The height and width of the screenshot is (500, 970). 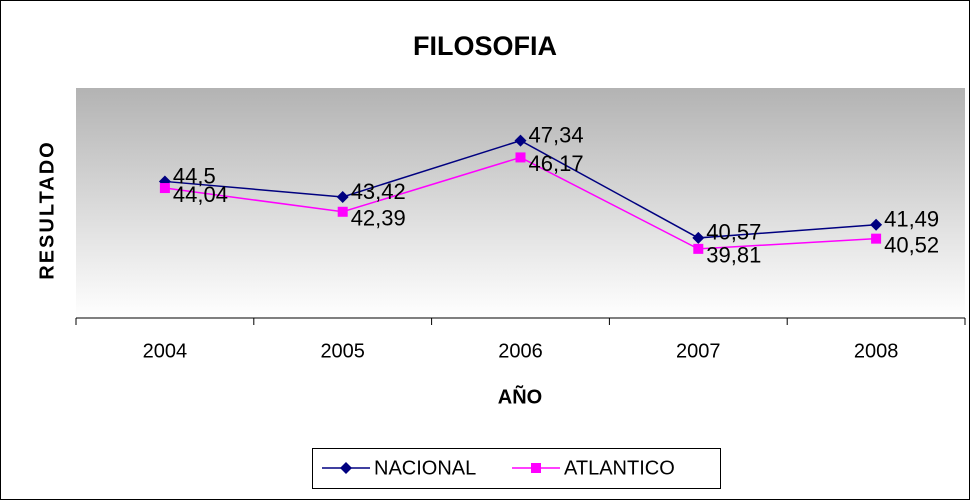 What do you see at coordinates (47, 209) in the screenshot?
I see `y-axis-title: RESULTADO` at bounding box center [47, 209].